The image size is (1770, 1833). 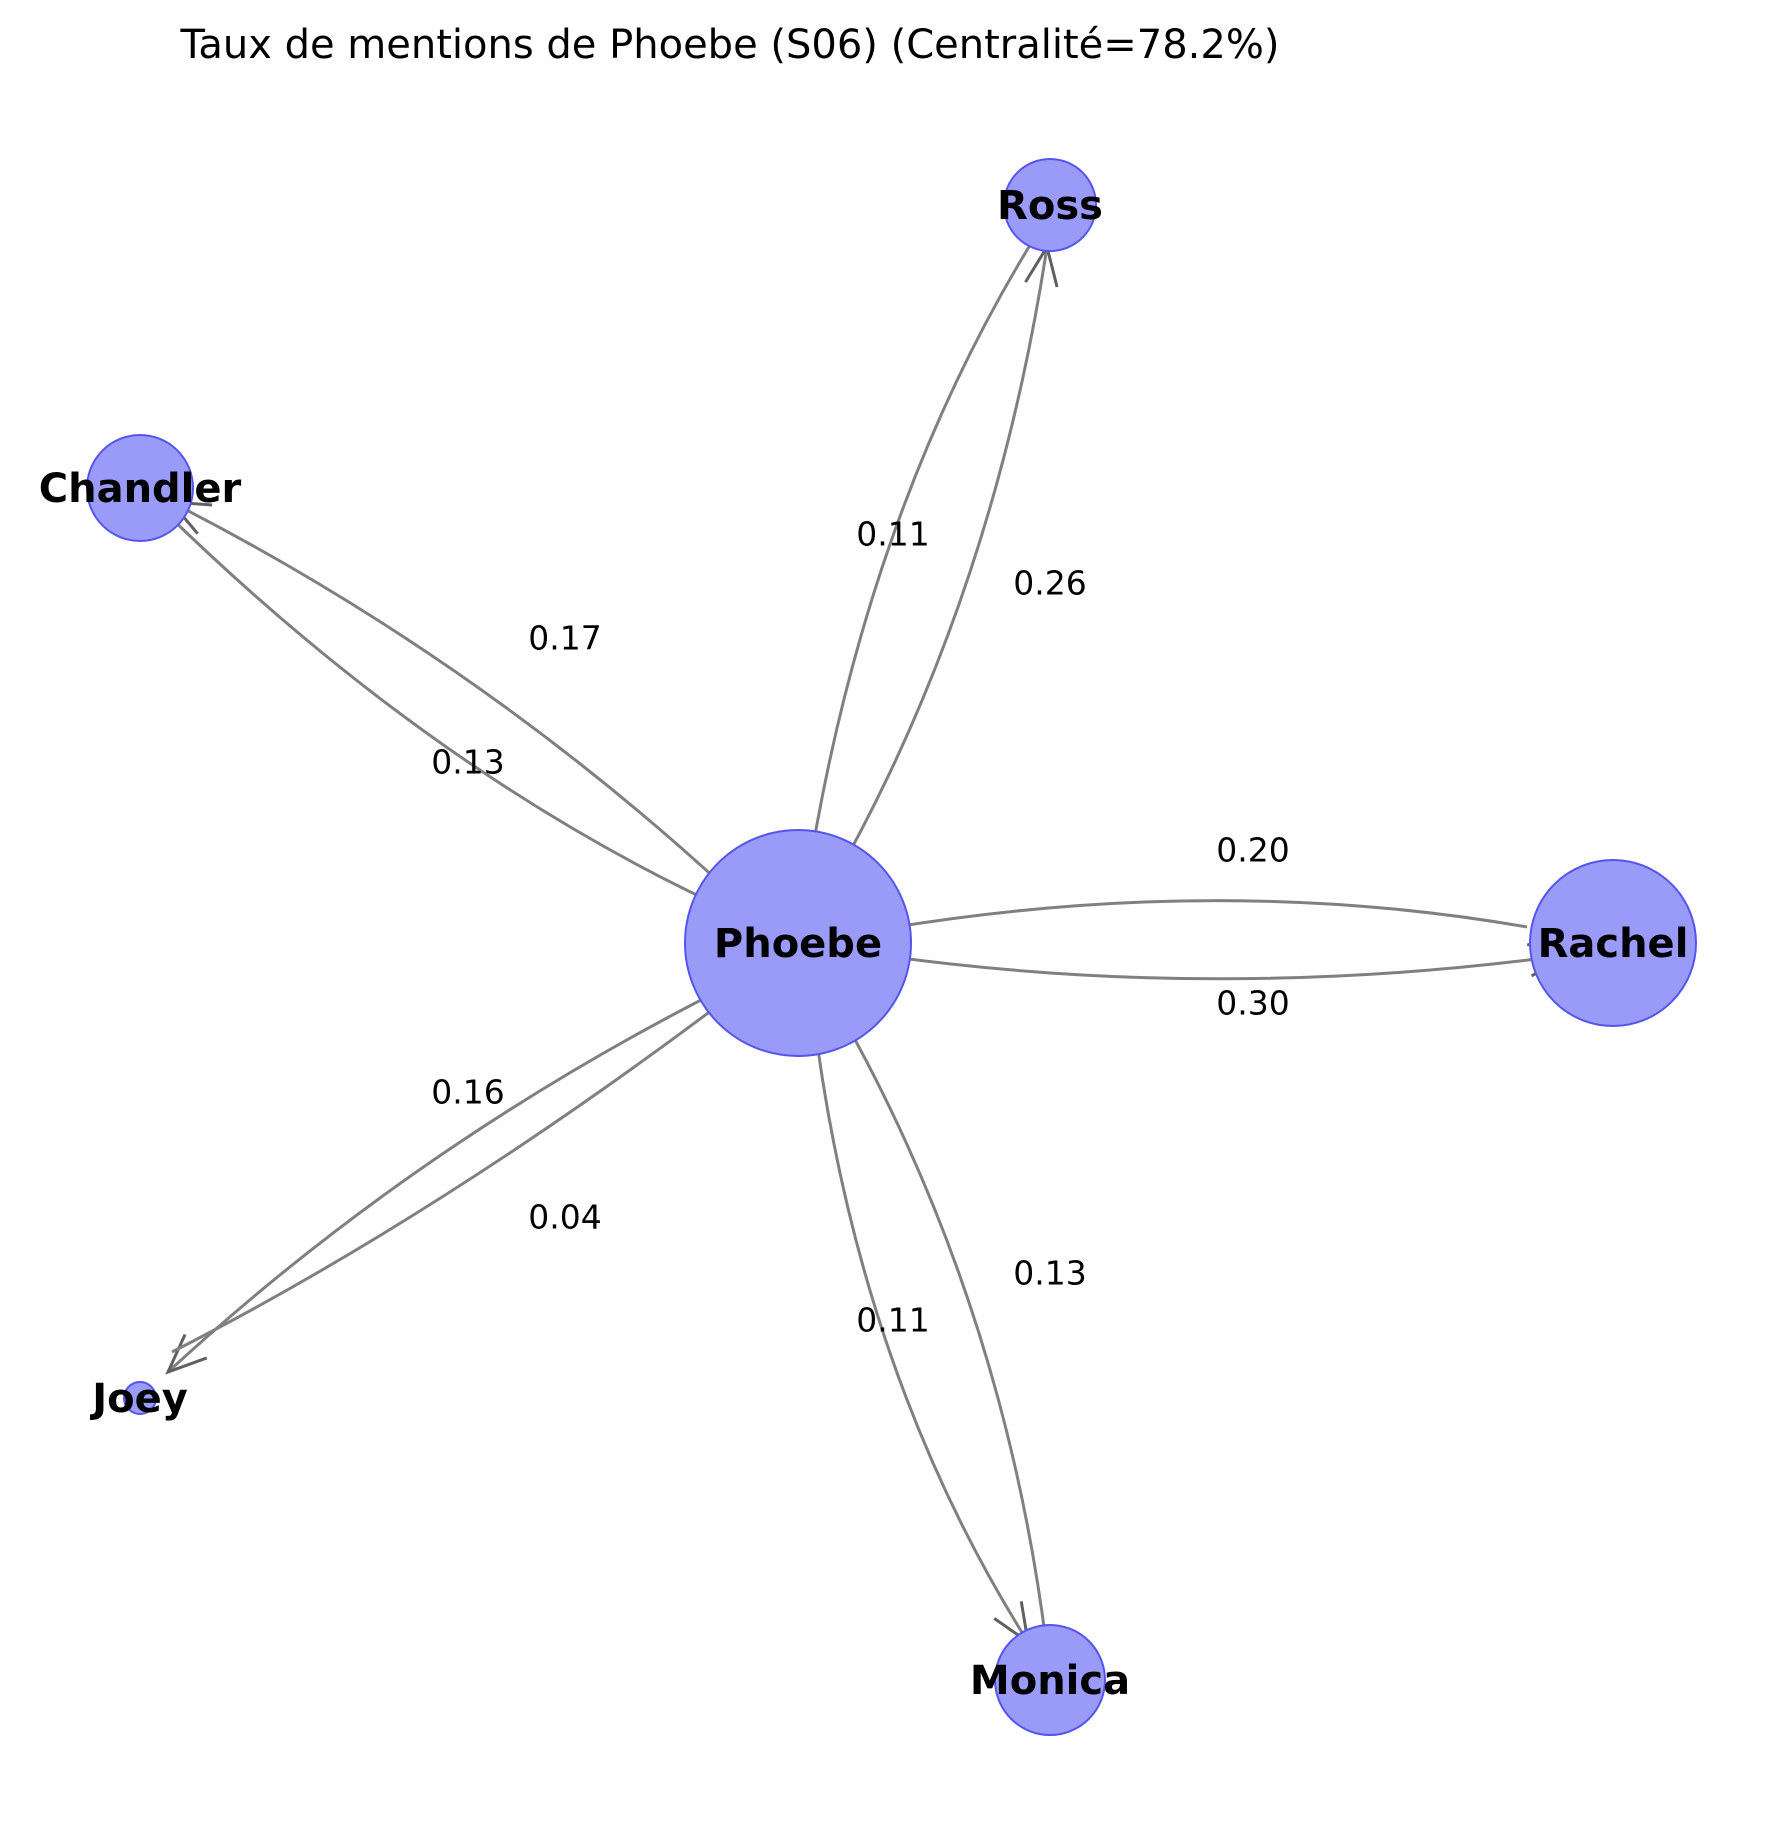 What do you see at coordinates (1049, 583) in the screenshot?
I see `edge-weight-label: 0.26` at bounding box center [1049, 583].